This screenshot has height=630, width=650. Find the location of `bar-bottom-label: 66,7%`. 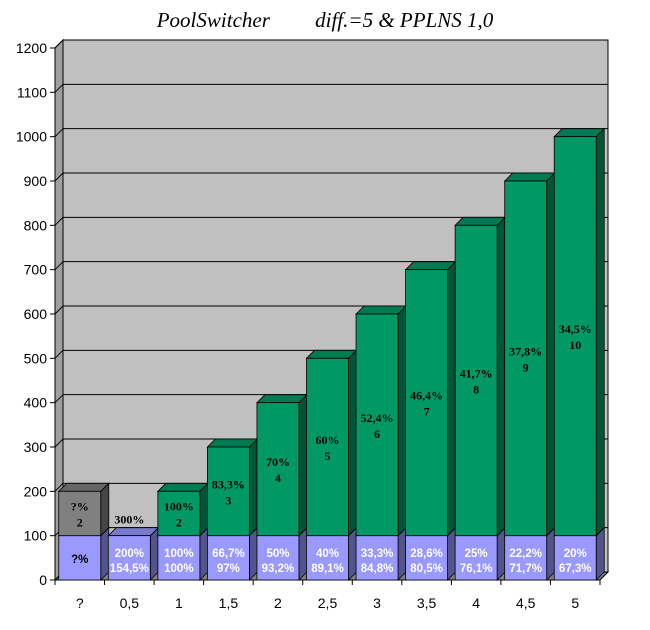

bar-bottom-label: 66,7% is located at coordinates (228, 554).